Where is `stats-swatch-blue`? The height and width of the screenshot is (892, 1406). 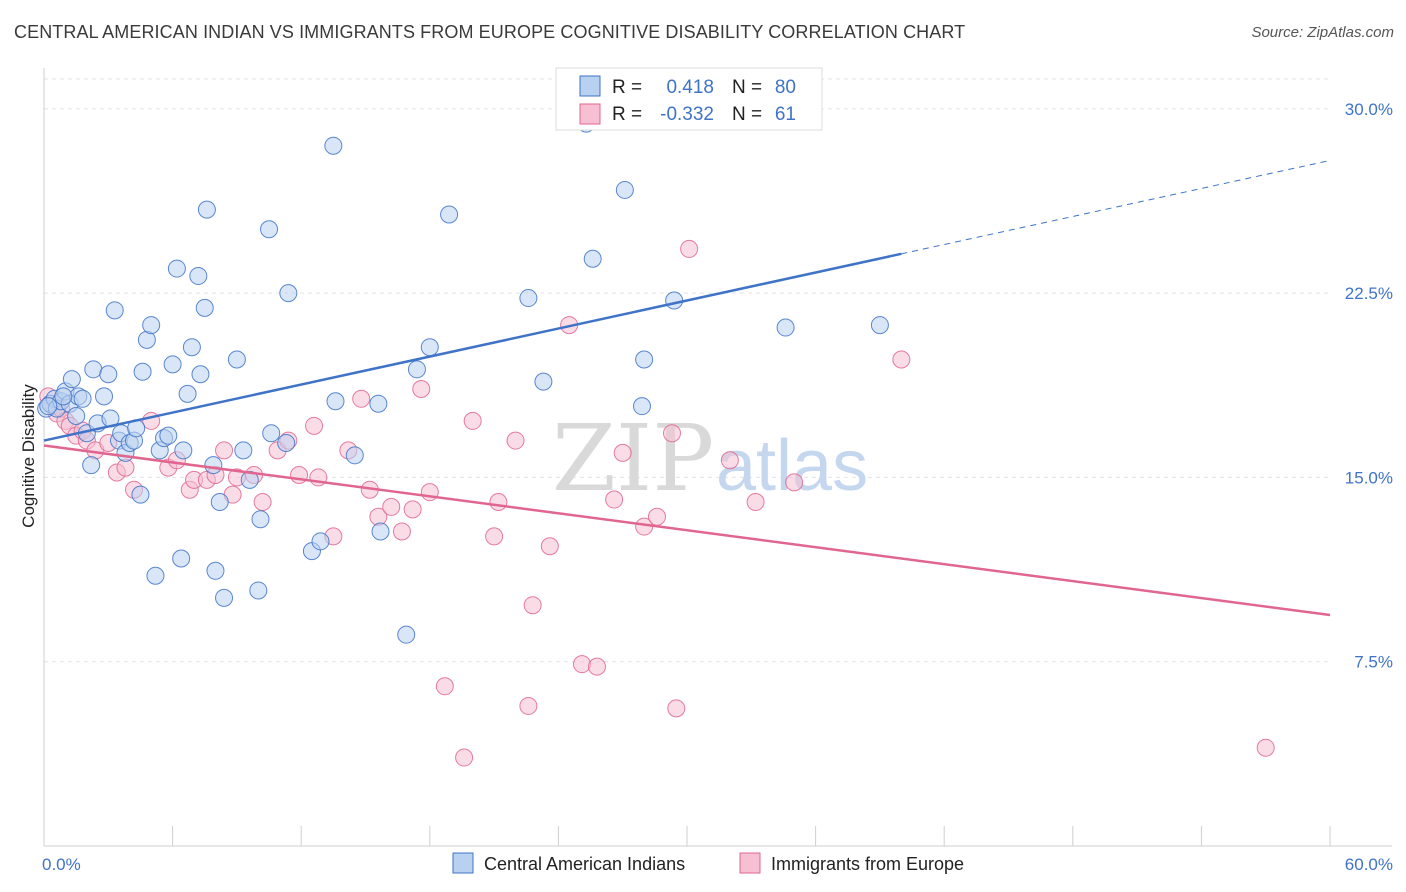 stats-swatch-blue is located at coordinates (590, 86).